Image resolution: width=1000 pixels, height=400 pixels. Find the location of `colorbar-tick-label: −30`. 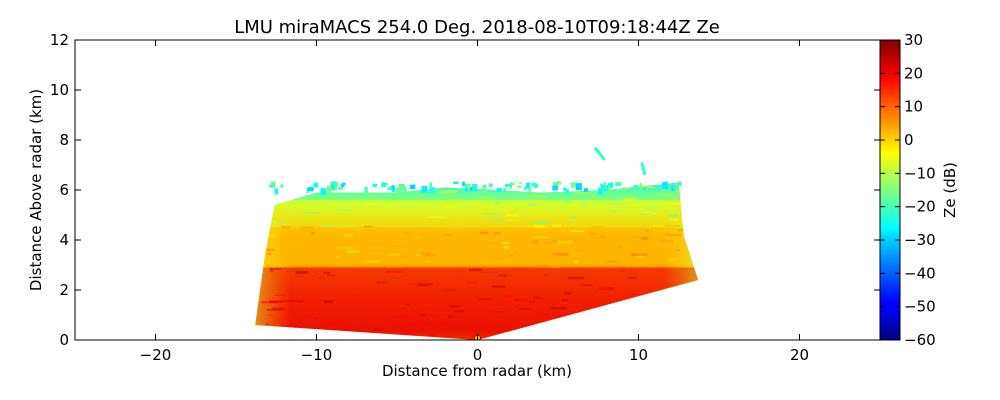

colorbar-tick-label: −30 is located at coordinates (920, 240).